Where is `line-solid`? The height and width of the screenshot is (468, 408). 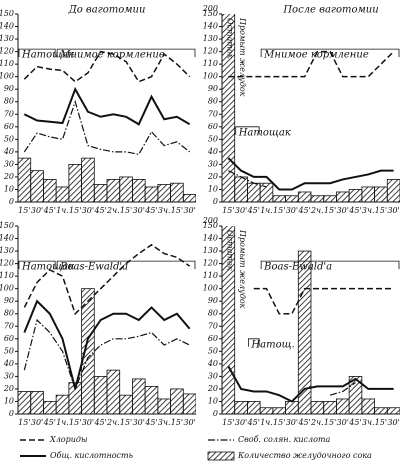 line-solid is located at coordinates (107, 344).